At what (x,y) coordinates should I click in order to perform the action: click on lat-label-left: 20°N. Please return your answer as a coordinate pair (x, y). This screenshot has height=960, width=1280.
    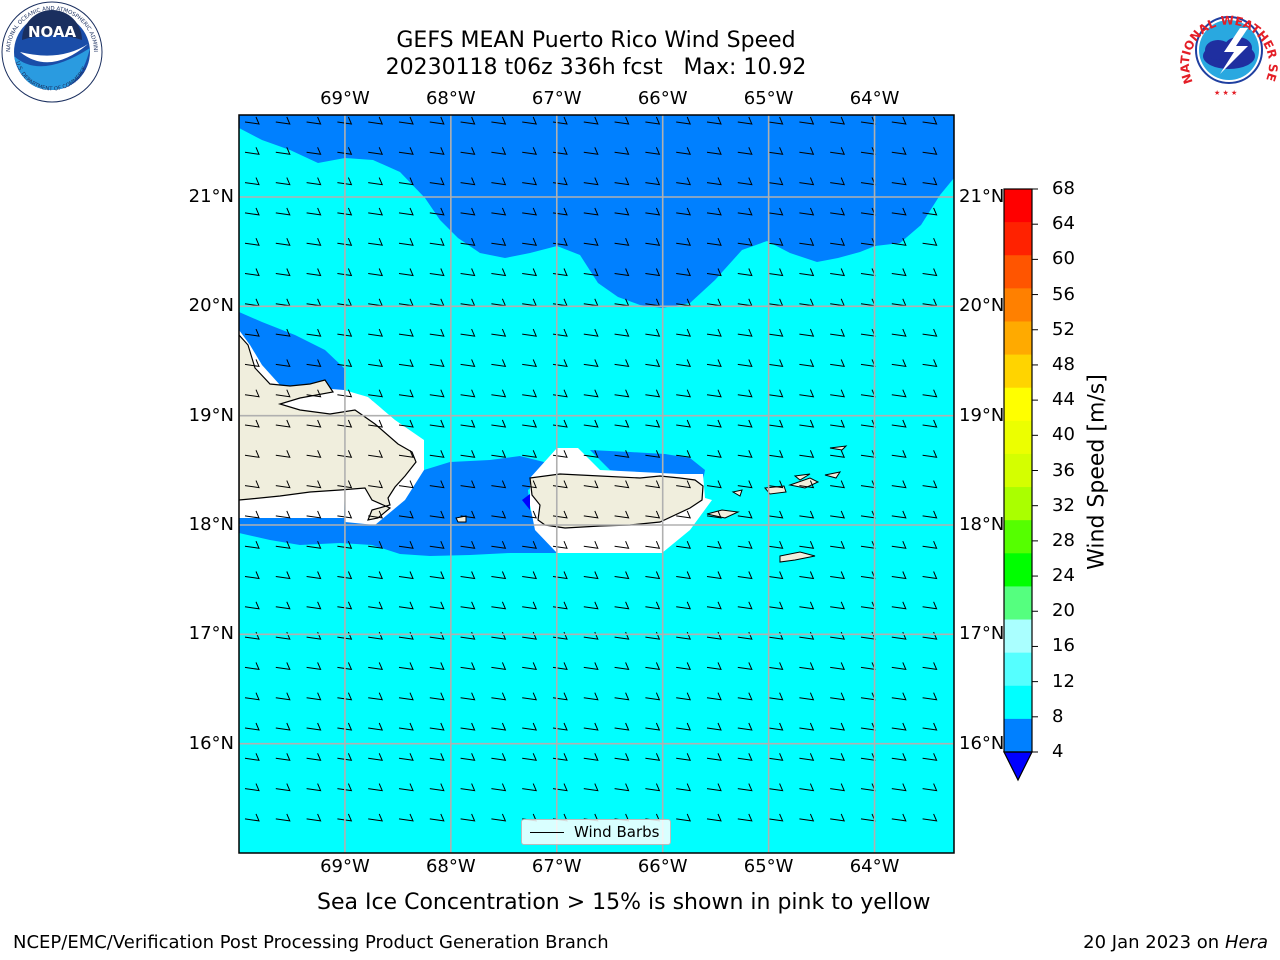
    Looking at the image, I should click on (211, 306).